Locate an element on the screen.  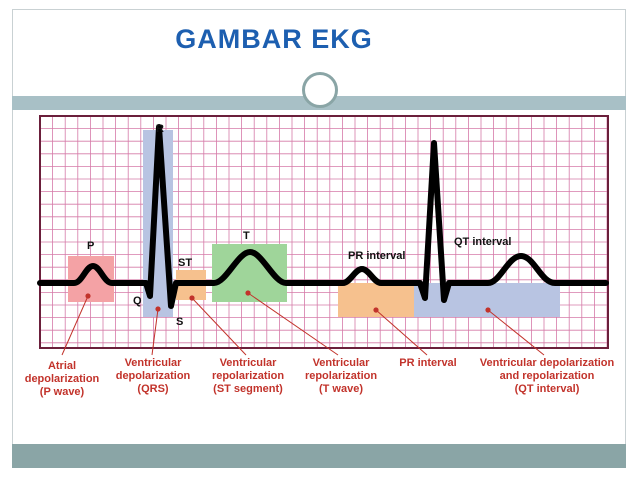
slide-title: GAMBAR EKG is located at coordinates (274, 39).